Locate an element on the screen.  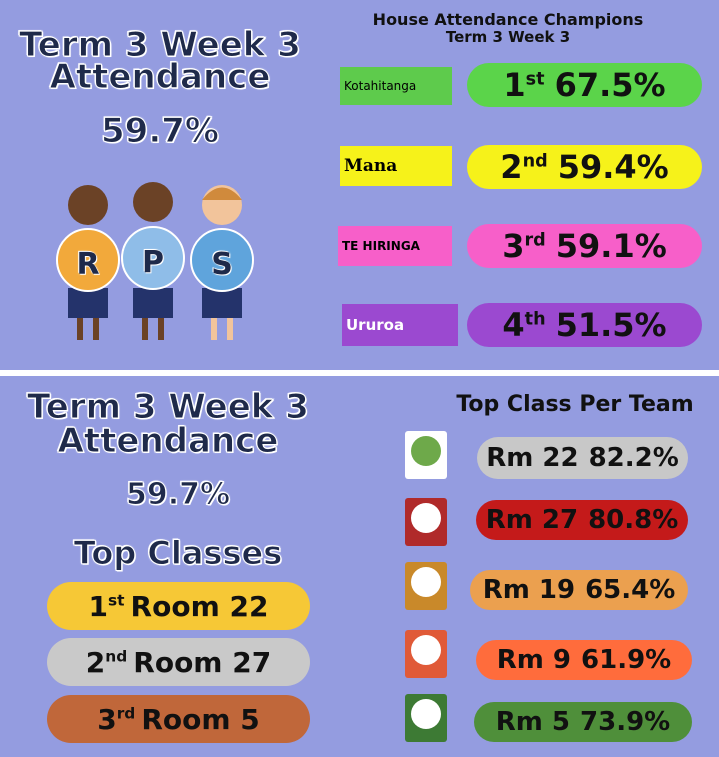
team-title: Top Class Per Team is located at coordinates (575, 404).